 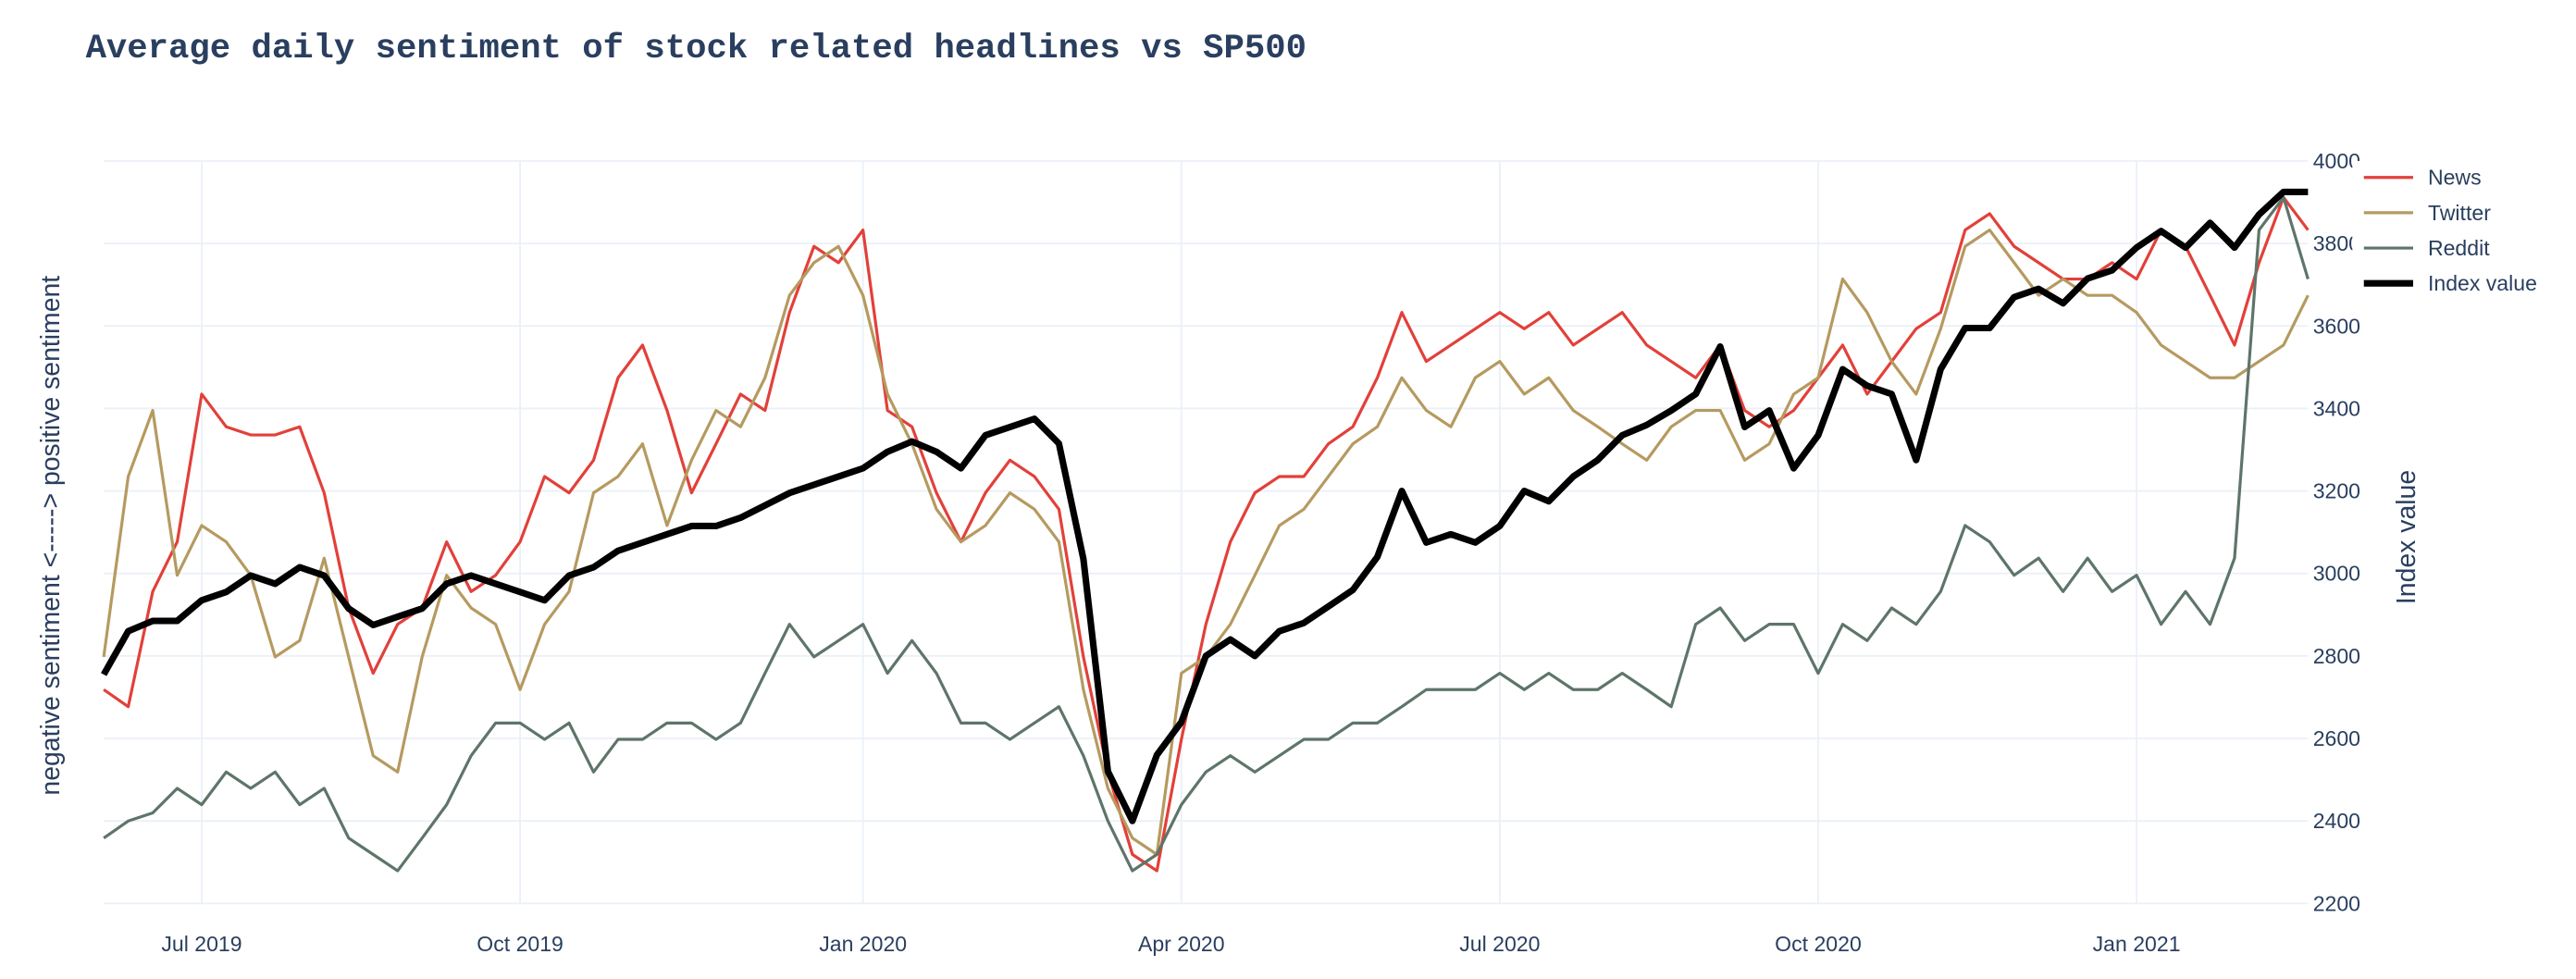 I want to click on legend-label: Twitter, so click(x=2459, y=213).